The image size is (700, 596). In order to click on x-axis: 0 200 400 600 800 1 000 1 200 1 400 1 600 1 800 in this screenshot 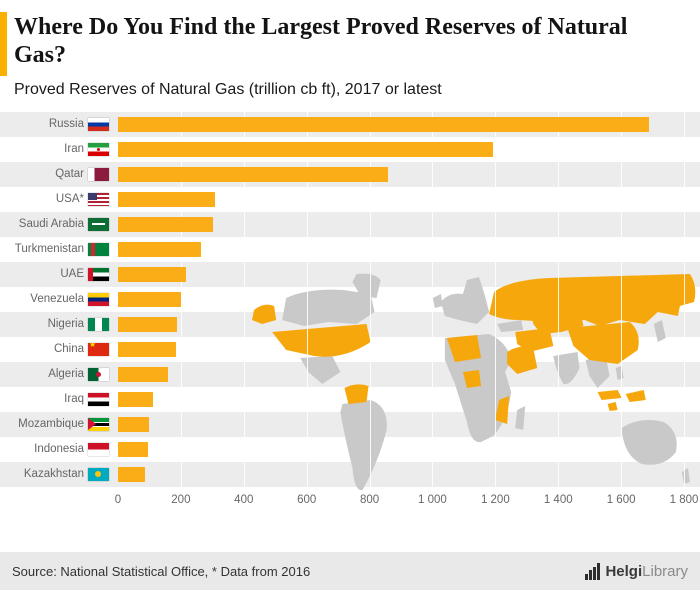, I will do `click(406, 500)`.